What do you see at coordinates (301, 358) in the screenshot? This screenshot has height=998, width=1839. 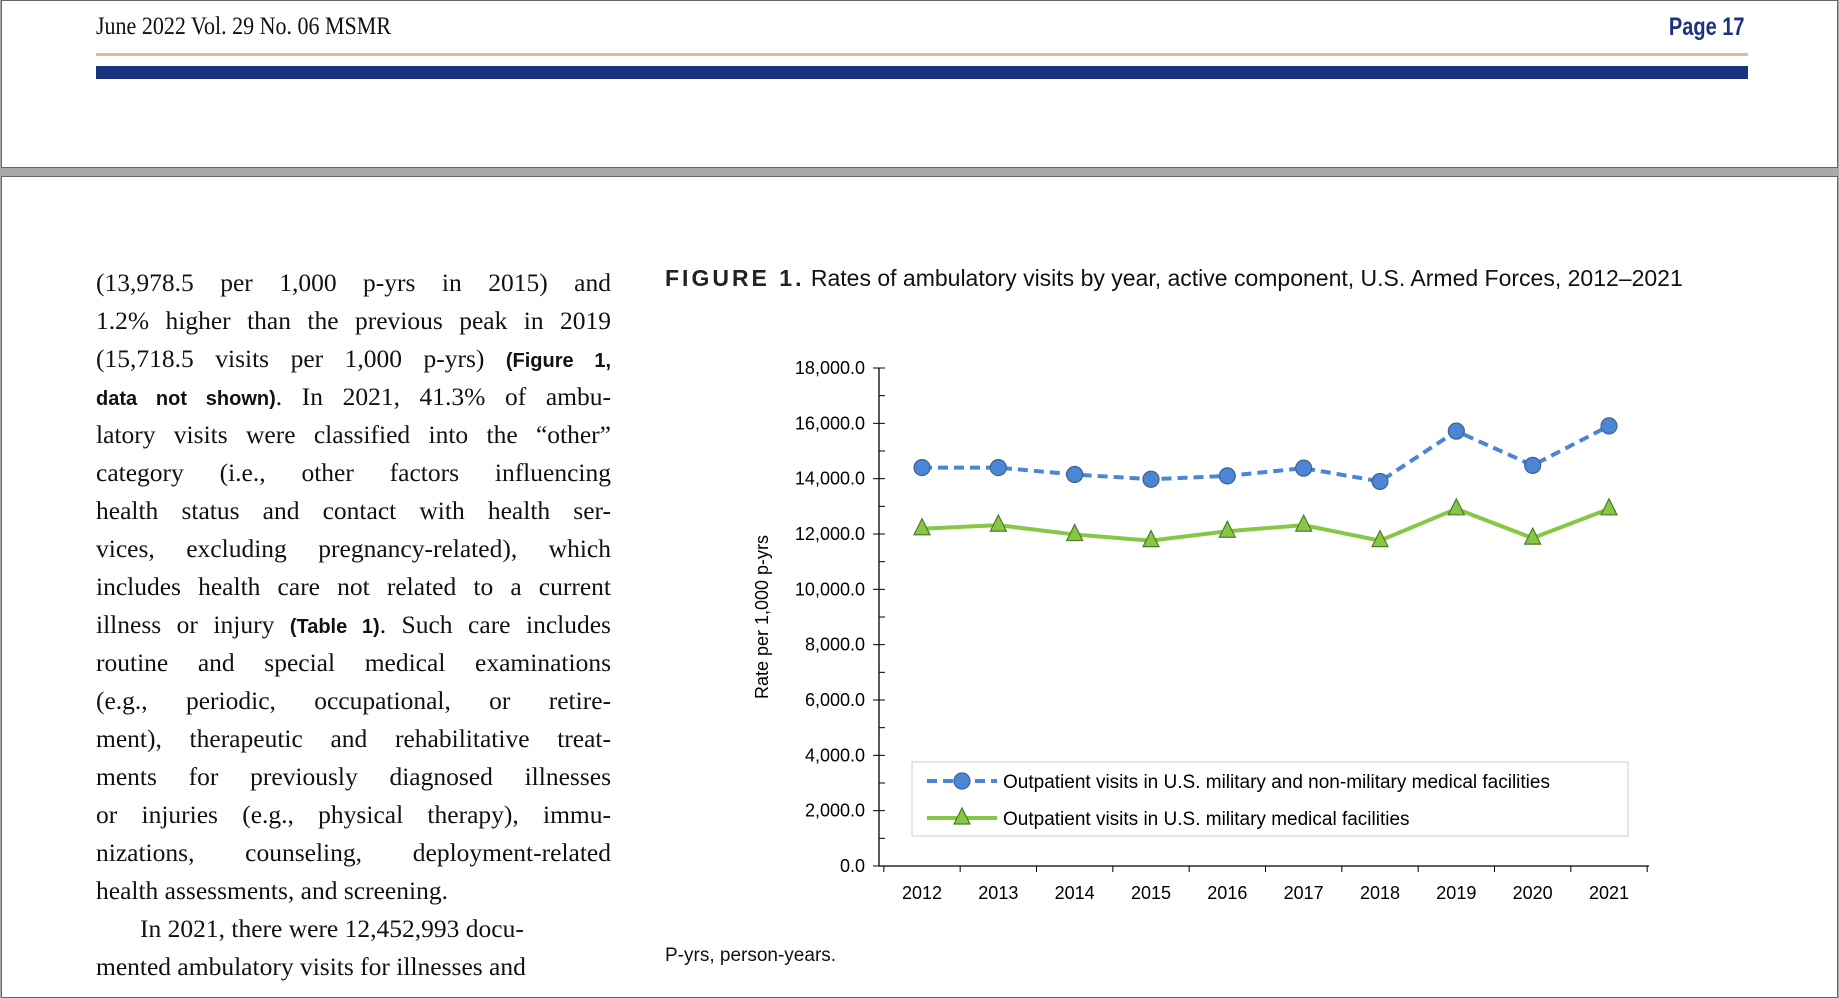 I see `body-text-span: (15,718.5 visits per 1,000 p-yrs)` at bounding box center [301, 358].